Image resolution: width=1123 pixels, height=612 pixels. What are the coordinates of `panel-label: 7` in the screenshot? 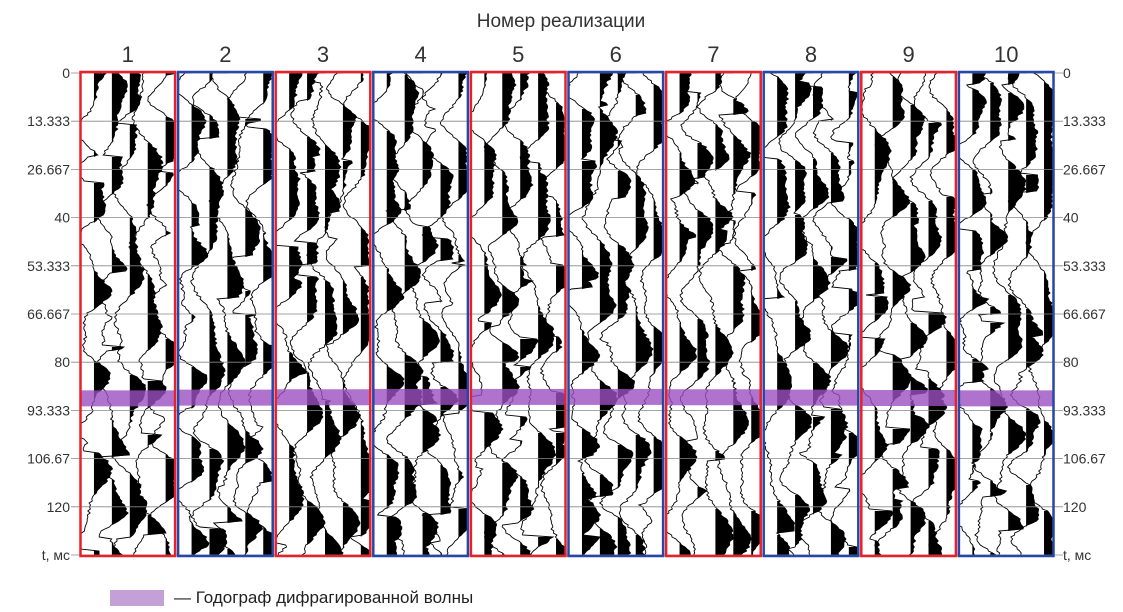 It's located at (713, 54).